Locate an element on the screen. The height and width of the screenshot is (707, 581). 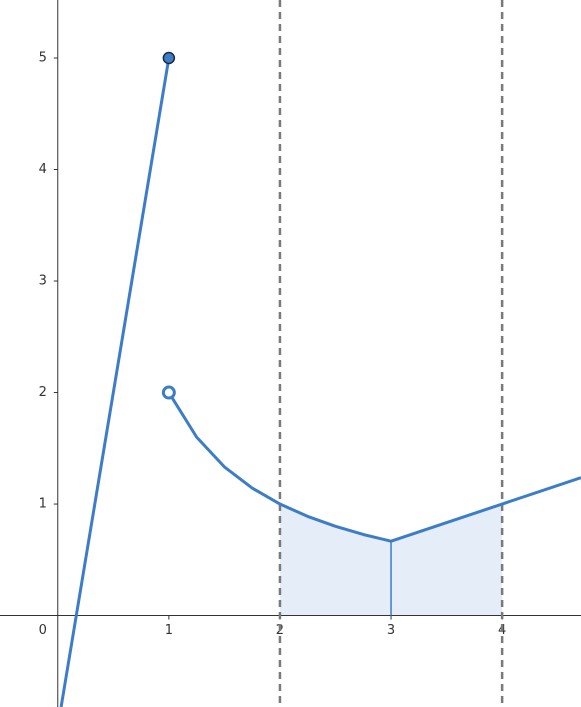
y-tick-label: 4 is located at coordinates (43, 169).